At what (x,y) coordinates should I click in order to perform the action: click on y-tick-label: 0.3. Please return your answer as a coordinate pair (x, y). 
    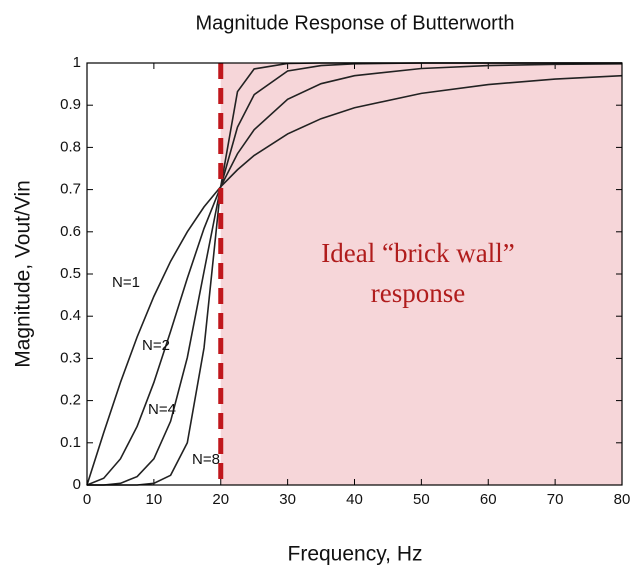
    Looking at the image, I should click on (70, 357).